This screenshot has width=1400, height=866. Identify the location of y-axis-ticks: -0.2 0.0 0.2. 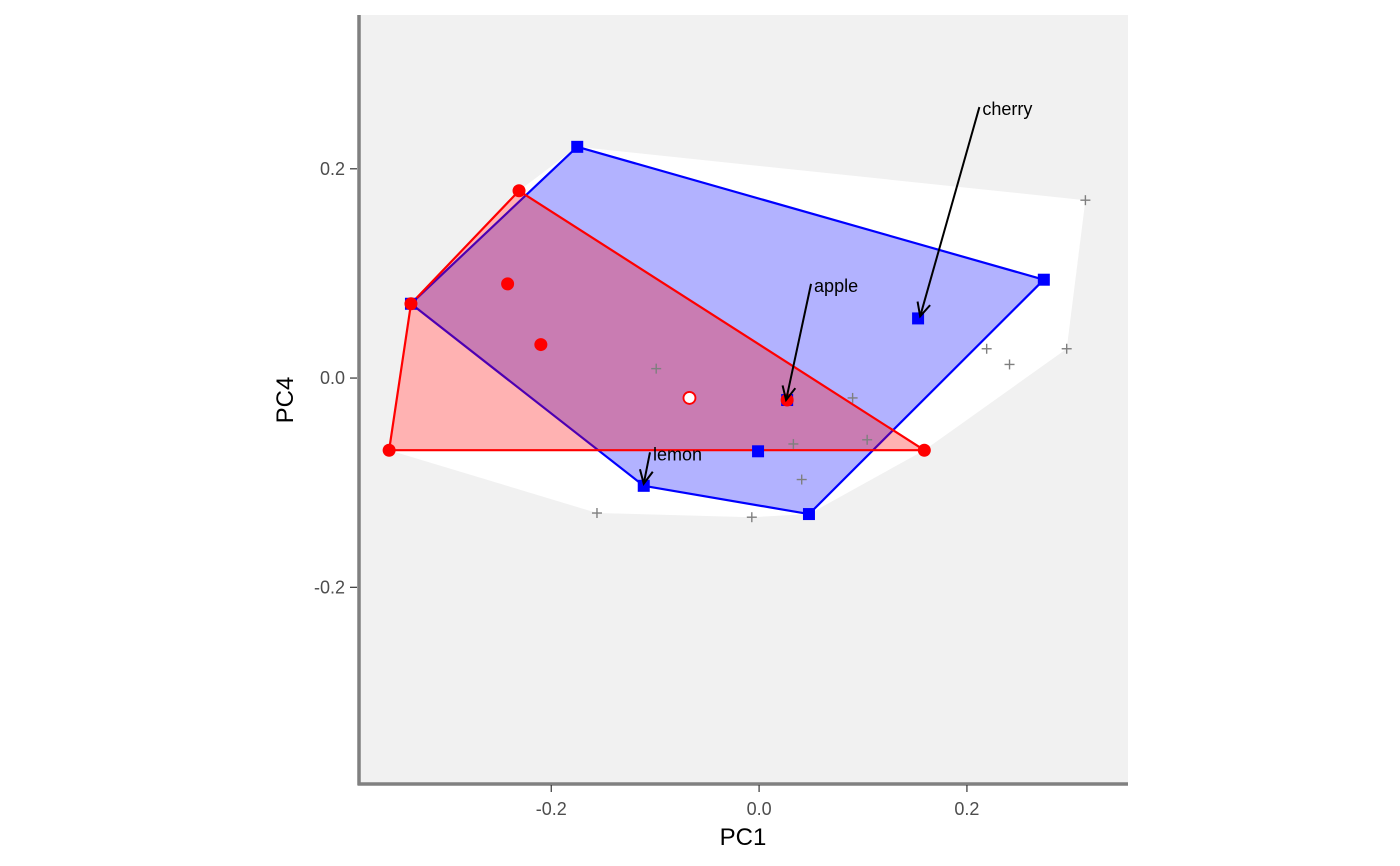
(335, 378).